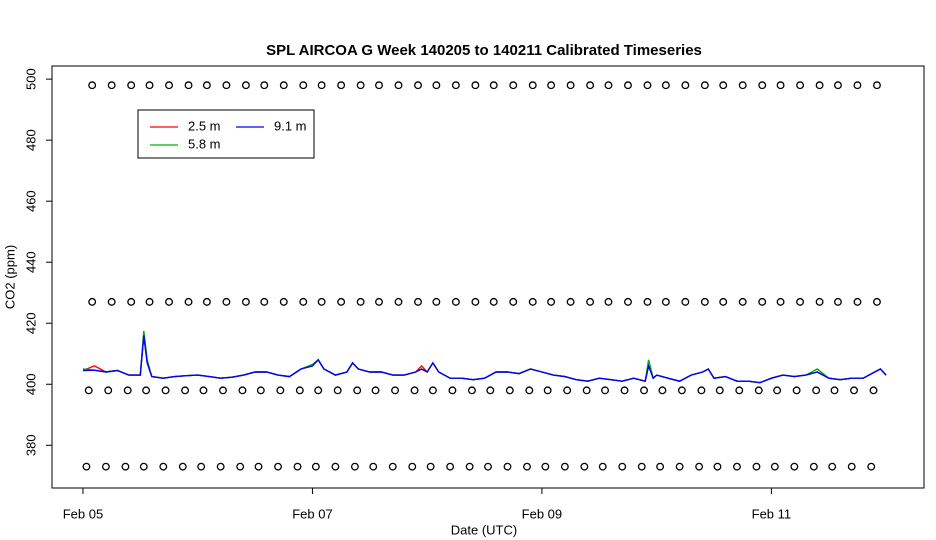 The width and height of the screenshot is (936, 540). Describe the element at coordinates (83, 513) in the screenshot. I see `x-tick-label: Feb 05` at that location.